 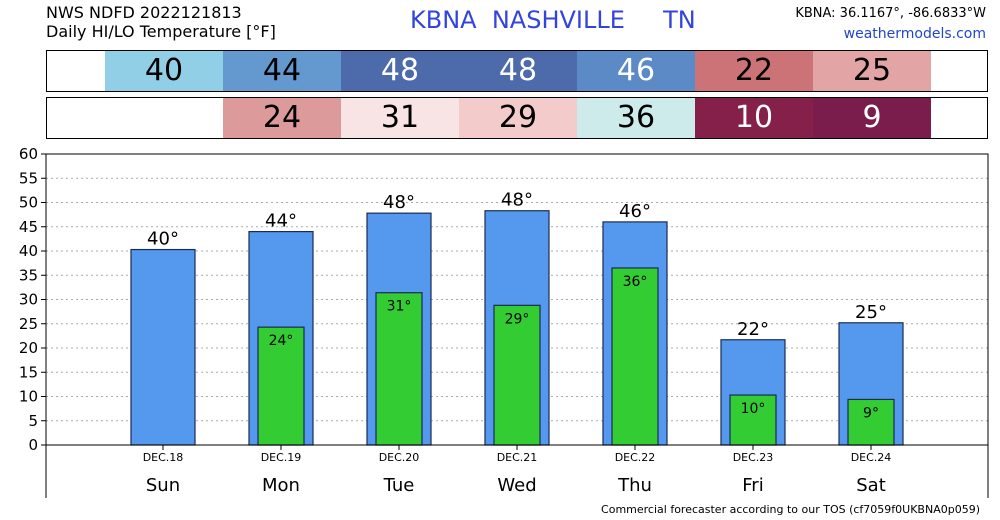 I want to click on lo-bar-label: 9°, so click(x=871, y=413).